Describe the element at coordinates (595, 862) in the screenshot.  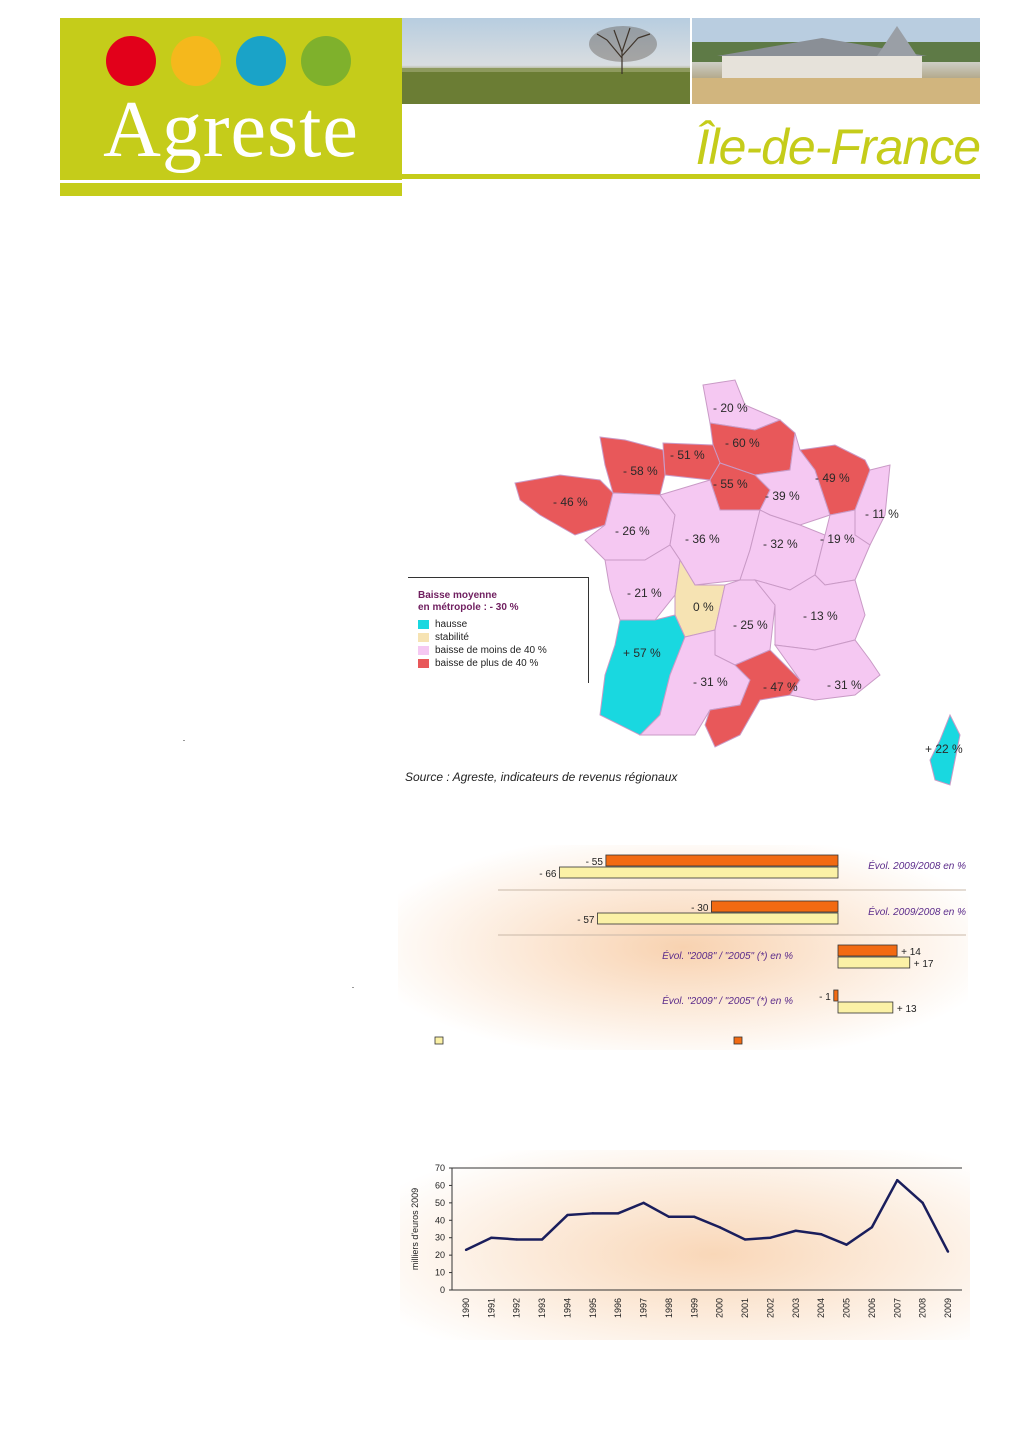
I see `bar-value-label: - 55` at that location.